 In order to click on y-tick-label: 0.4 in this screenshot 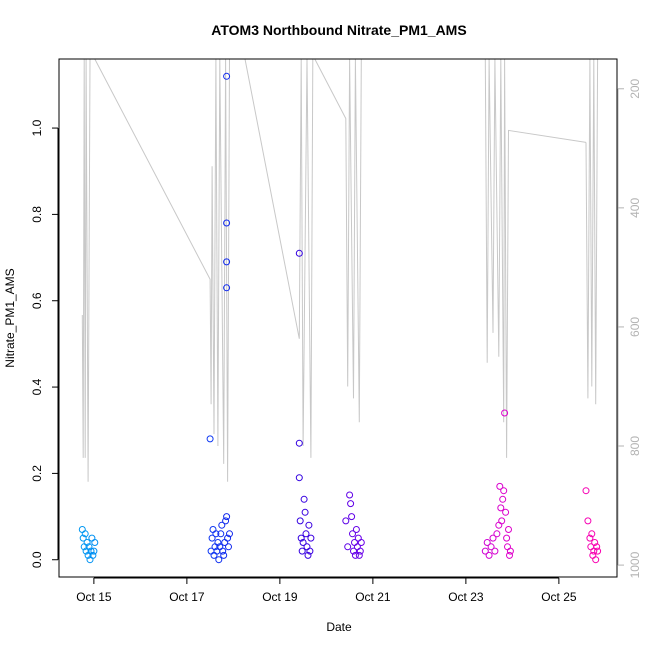, I will do `click(37, 386)`.